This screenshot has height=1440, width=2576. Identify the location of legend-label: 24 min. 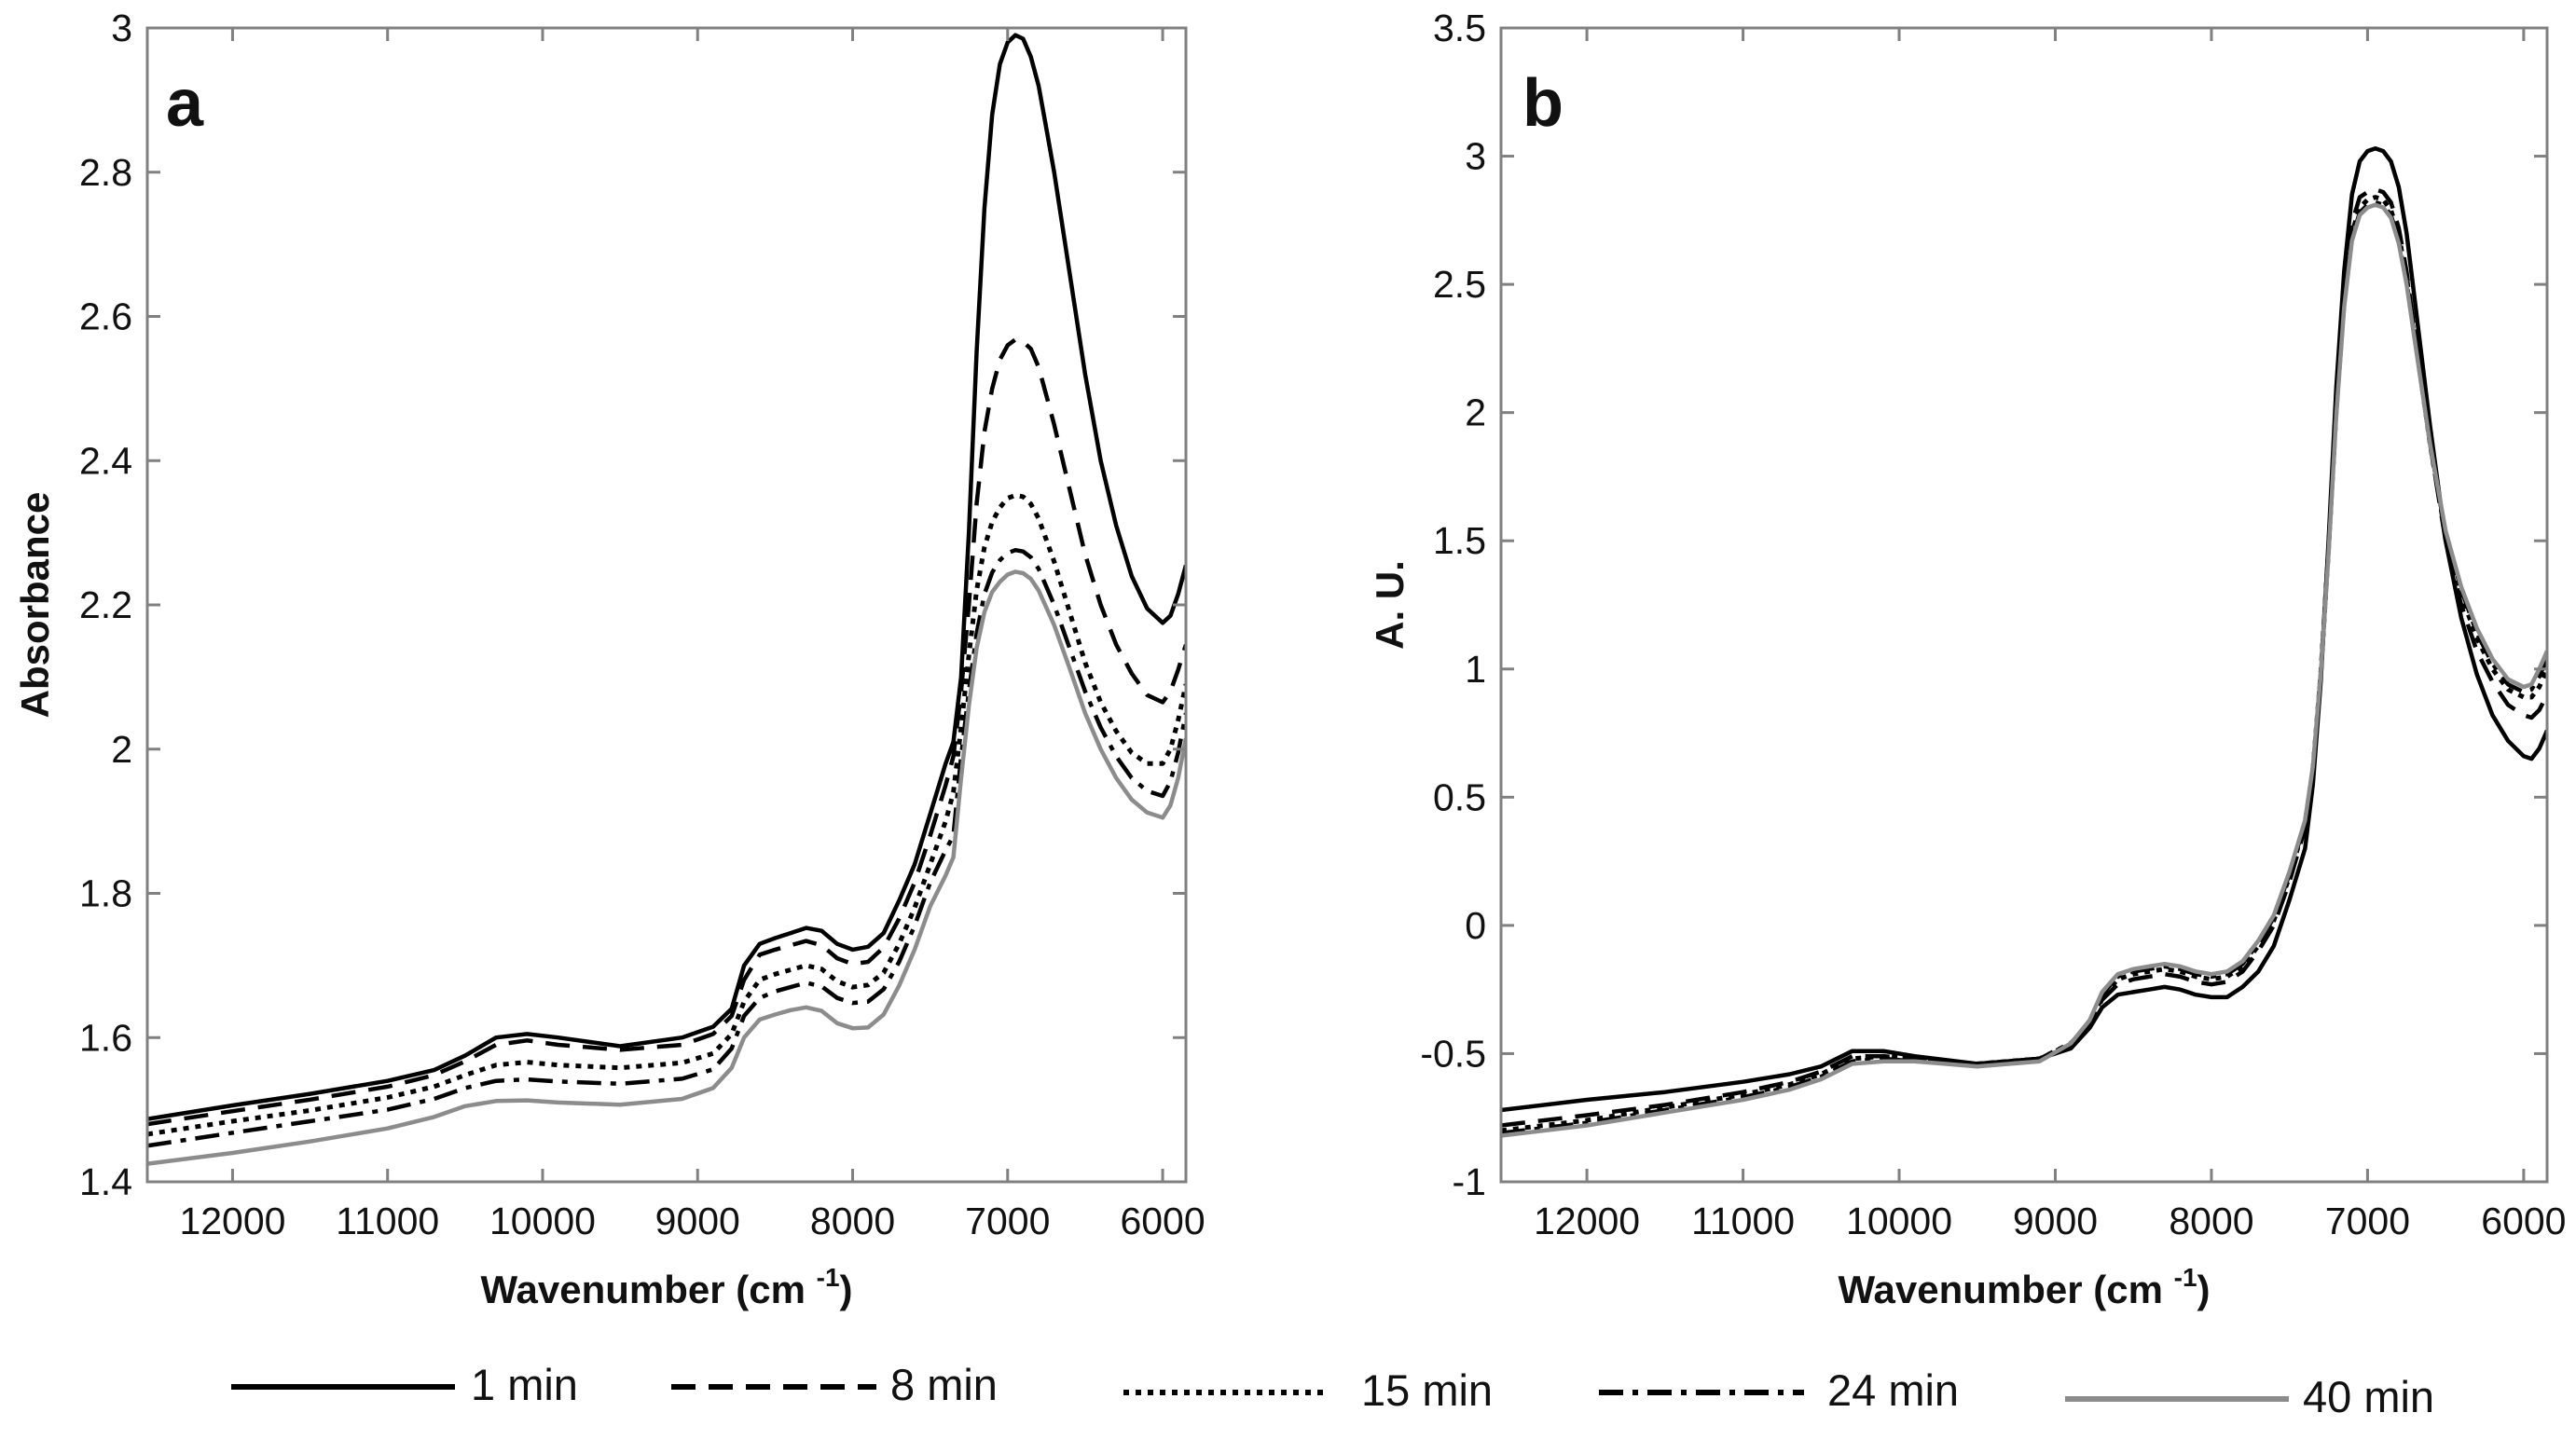
(1893, 1390).